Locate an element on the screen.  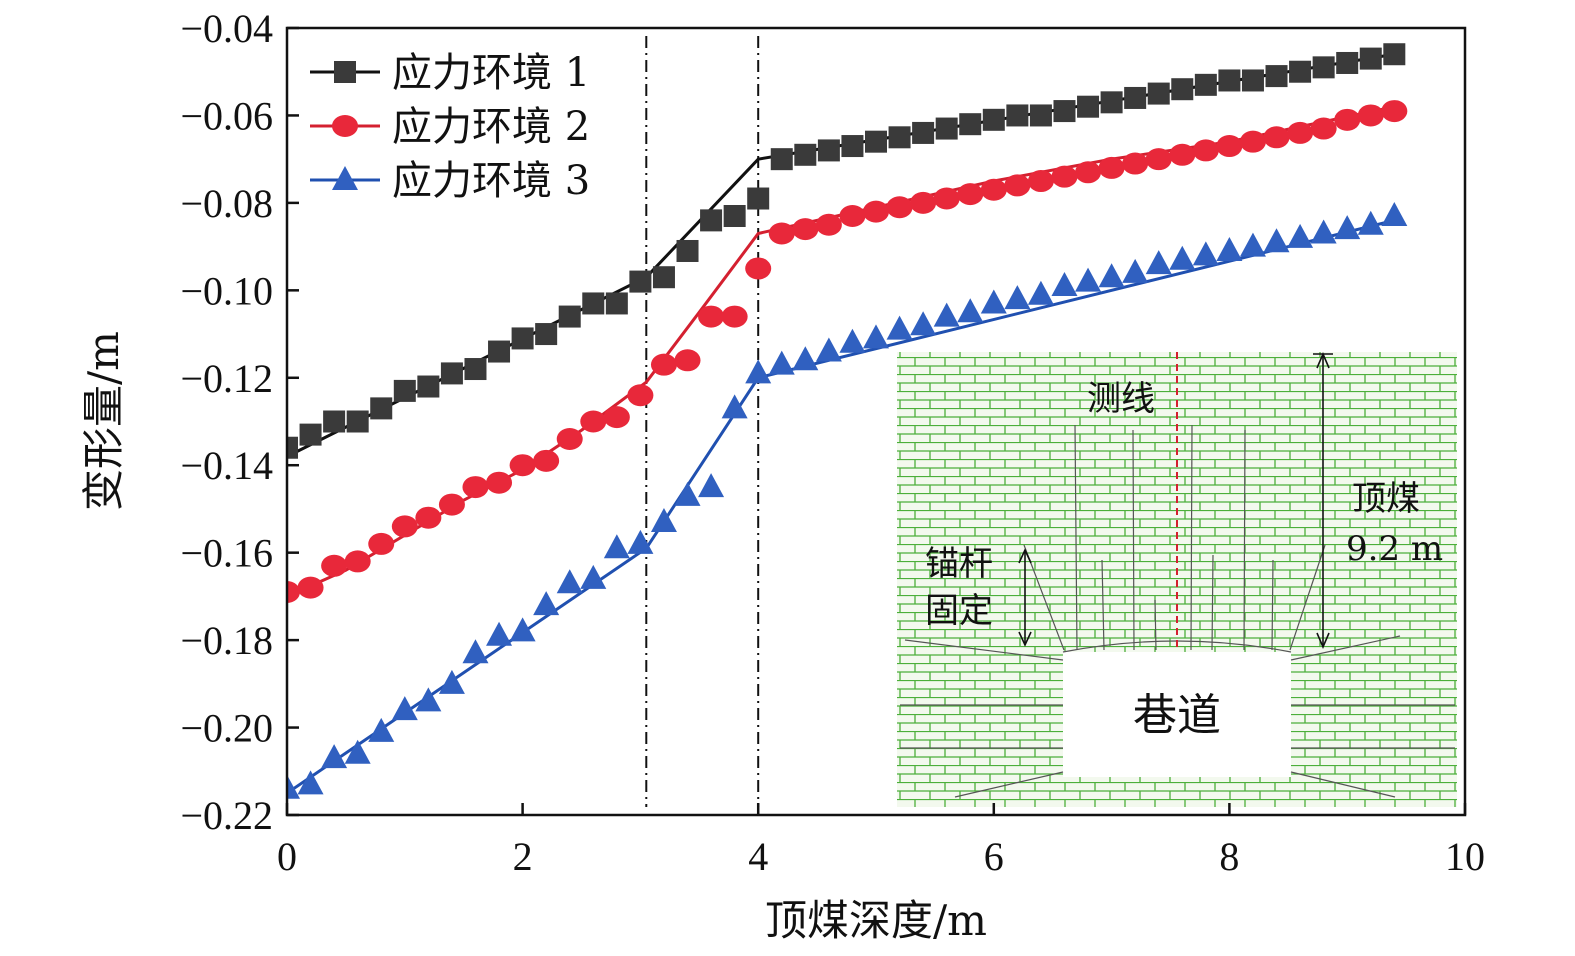
legend-label: 应力环境 1 is located at coordinates (491, 73).